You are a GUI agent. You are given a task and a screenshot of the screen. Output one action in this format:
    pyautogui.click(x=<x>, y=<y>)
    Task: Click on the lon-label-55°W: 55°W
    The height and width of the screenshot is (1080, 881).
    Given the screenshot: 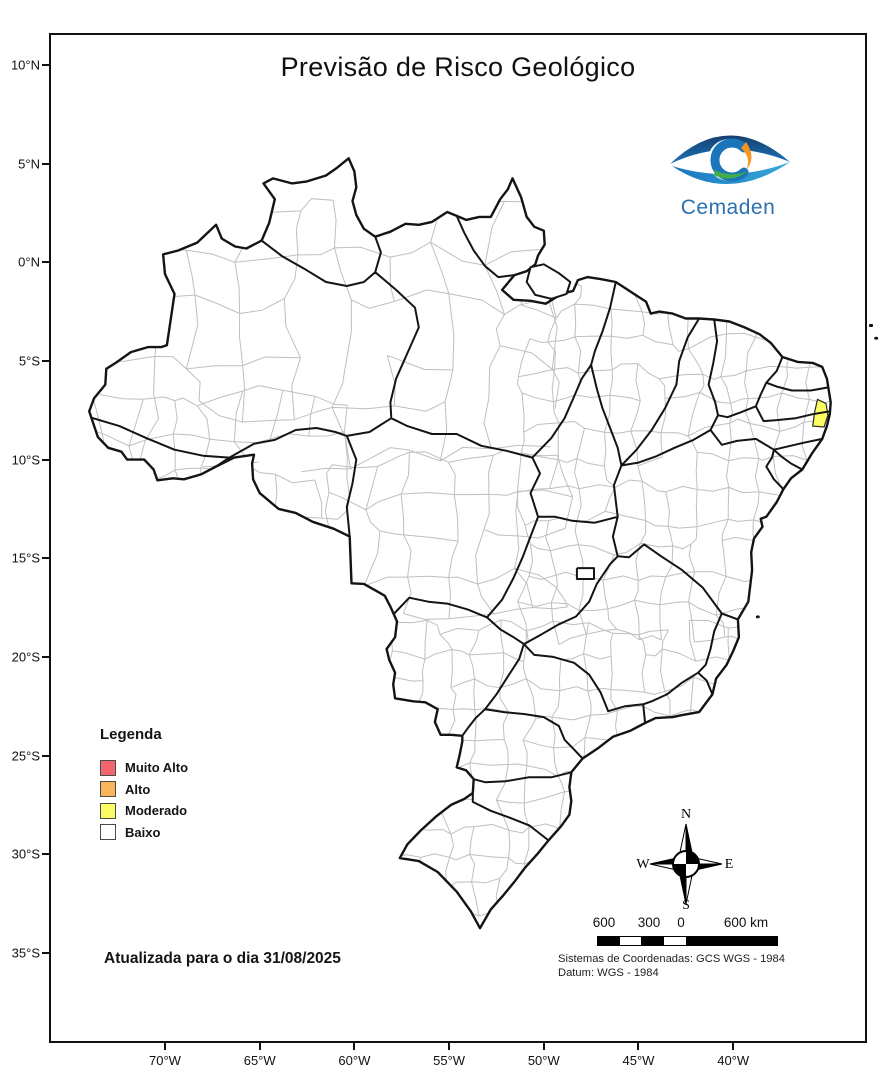 What is the action you would take?
    pyautogui.click(x=449, y=1060)
    